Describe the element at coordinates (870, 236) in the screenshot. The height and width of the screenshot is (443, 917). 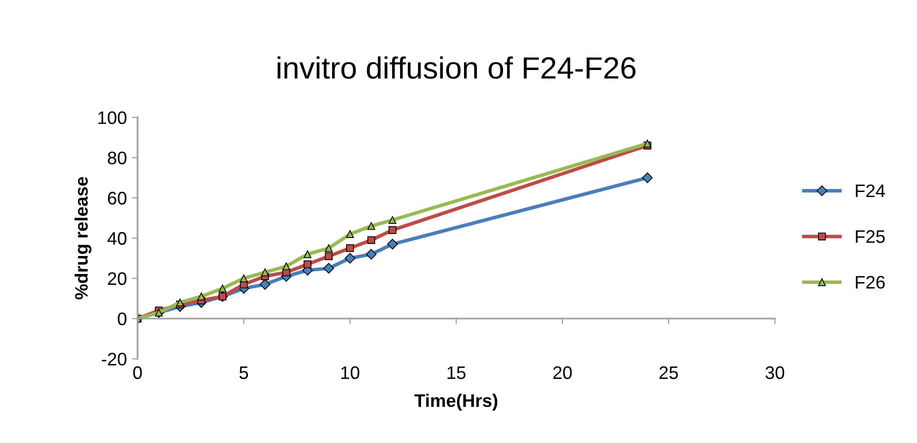
I see `legend-label: F25` at that location.